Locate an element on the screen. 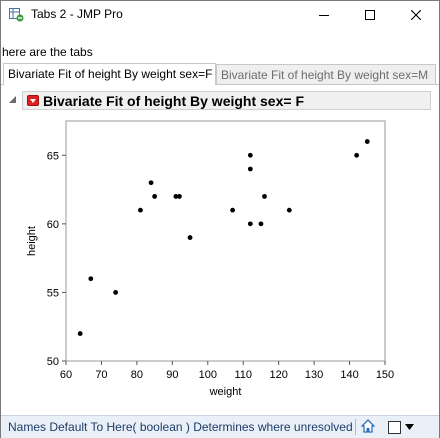 The width and height of the screenshot is (440, 438). close-button is located at coordinates (416, 15).